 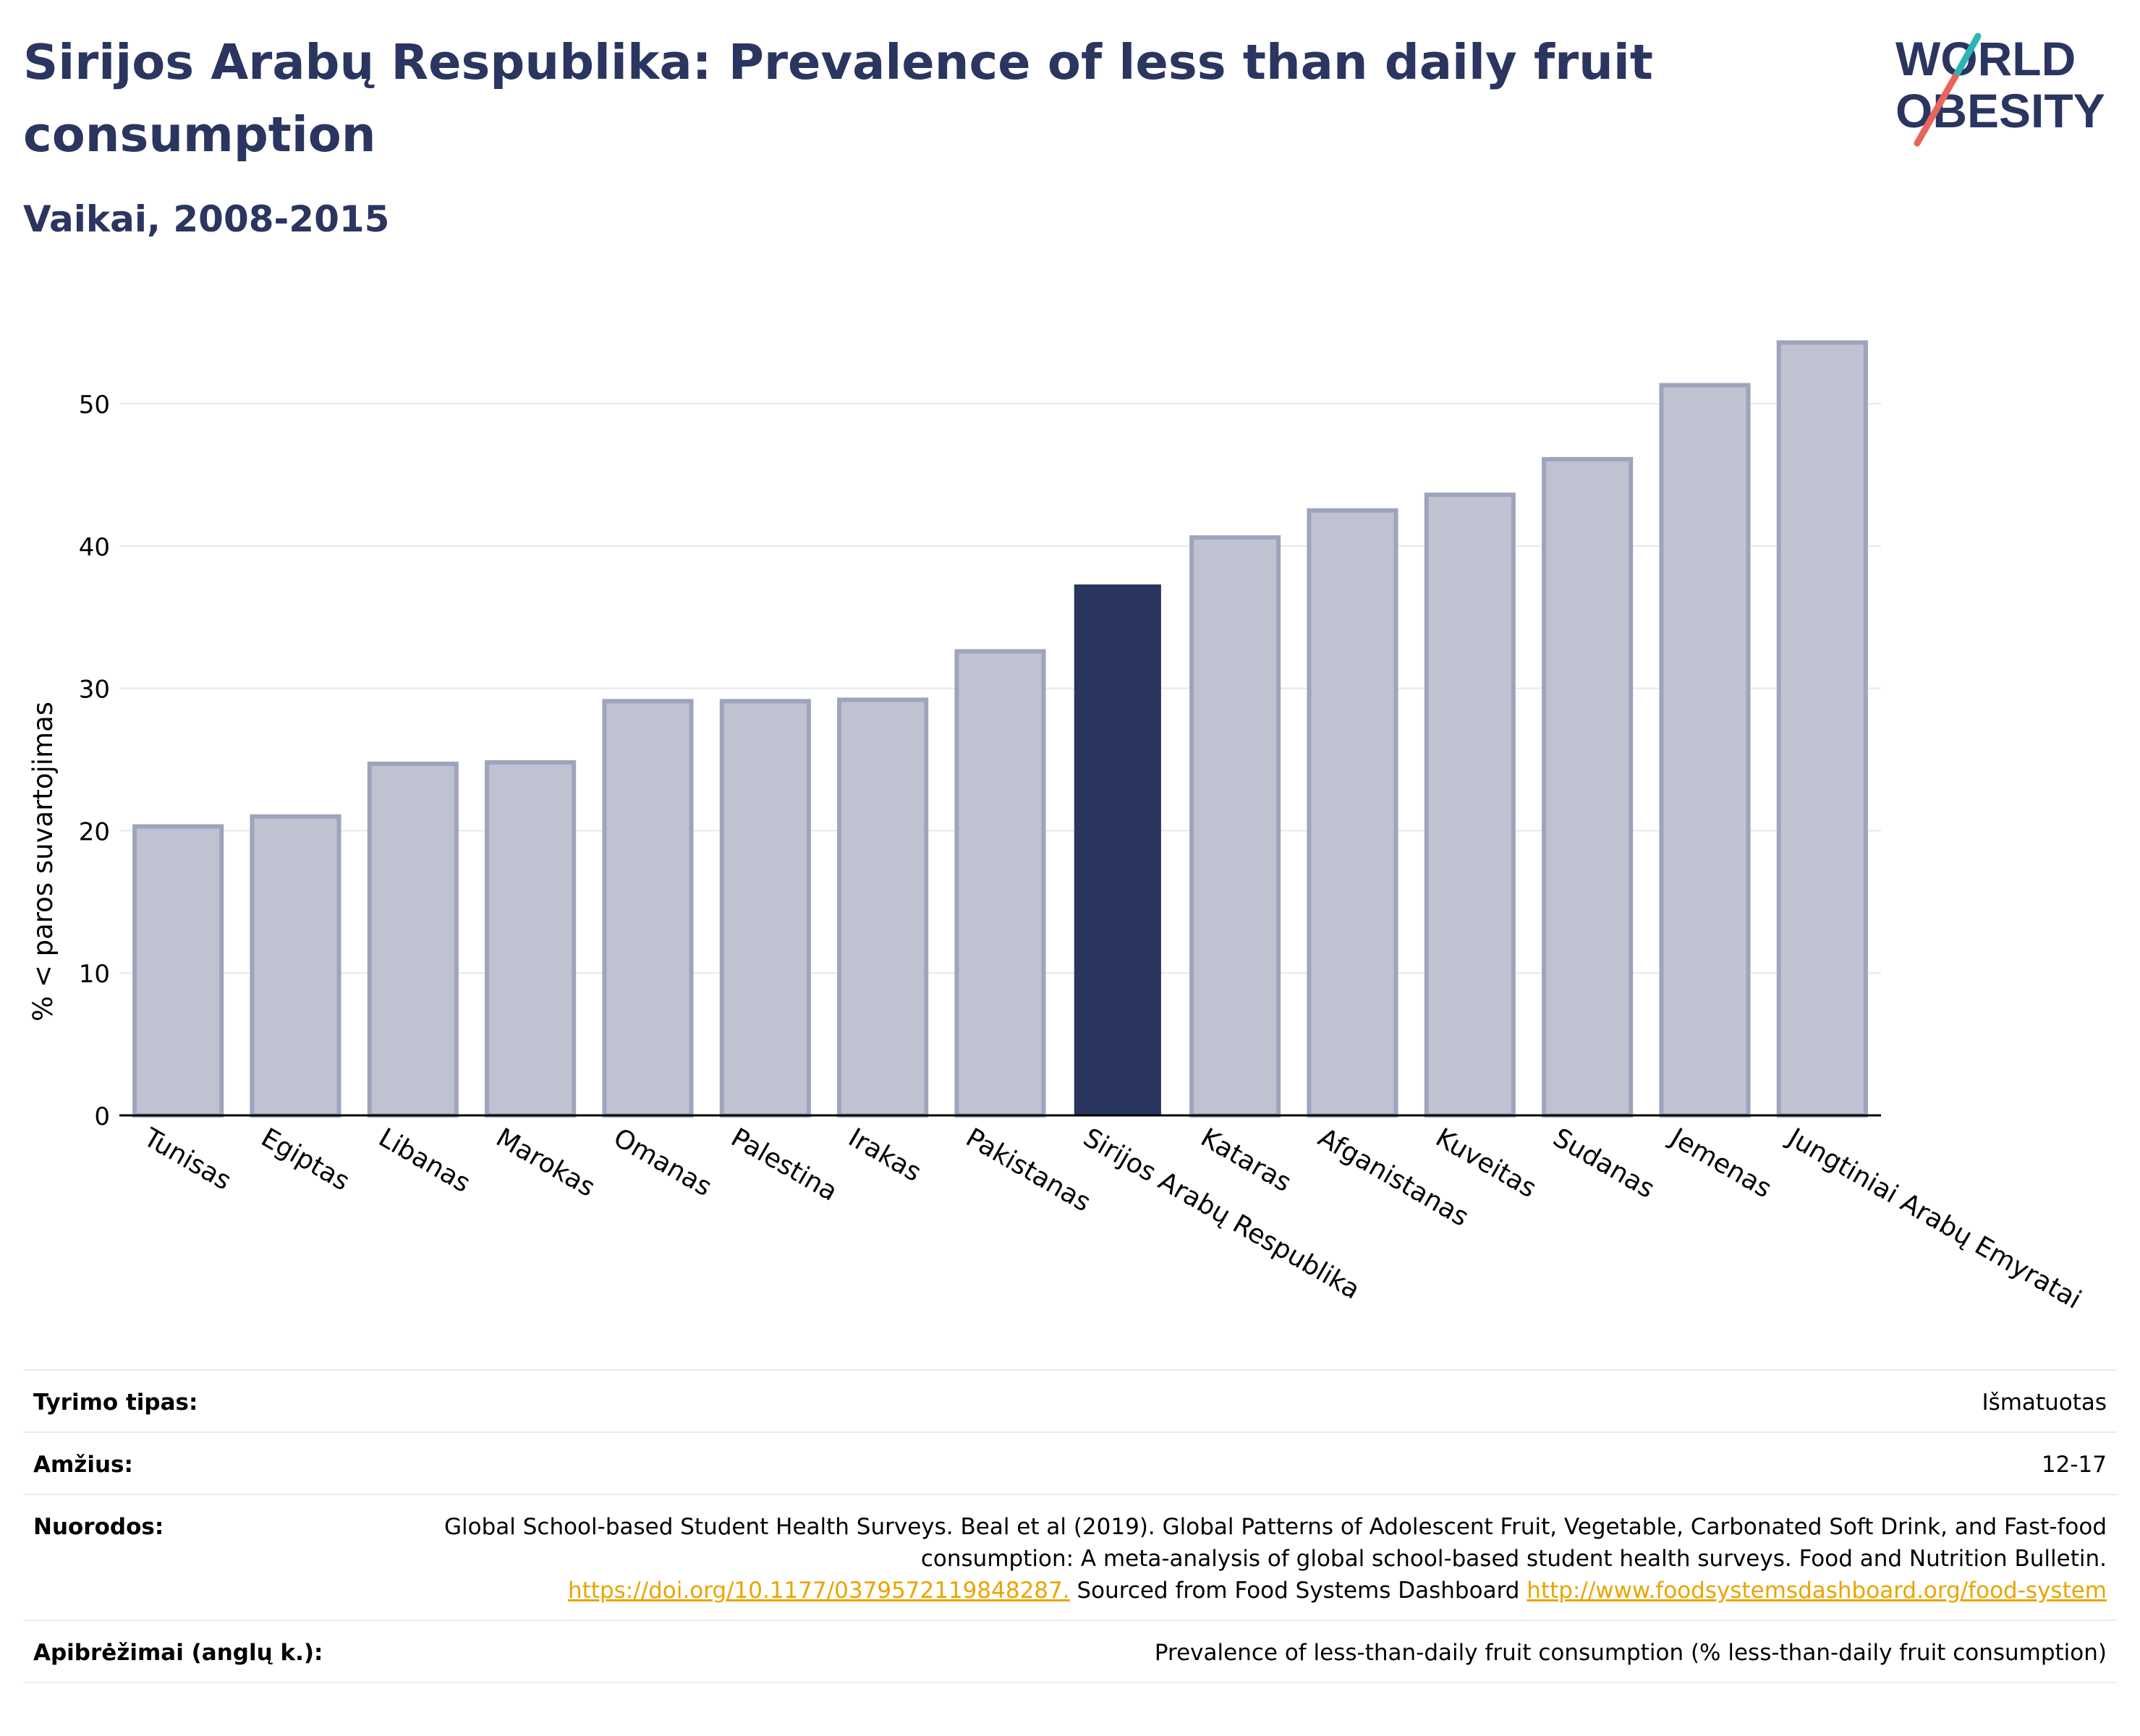 What do you see at coordinates (1246, 1161) in the screenshot?
I see `x-tick-label: Kataras` at bounding box center [1246, 1161].